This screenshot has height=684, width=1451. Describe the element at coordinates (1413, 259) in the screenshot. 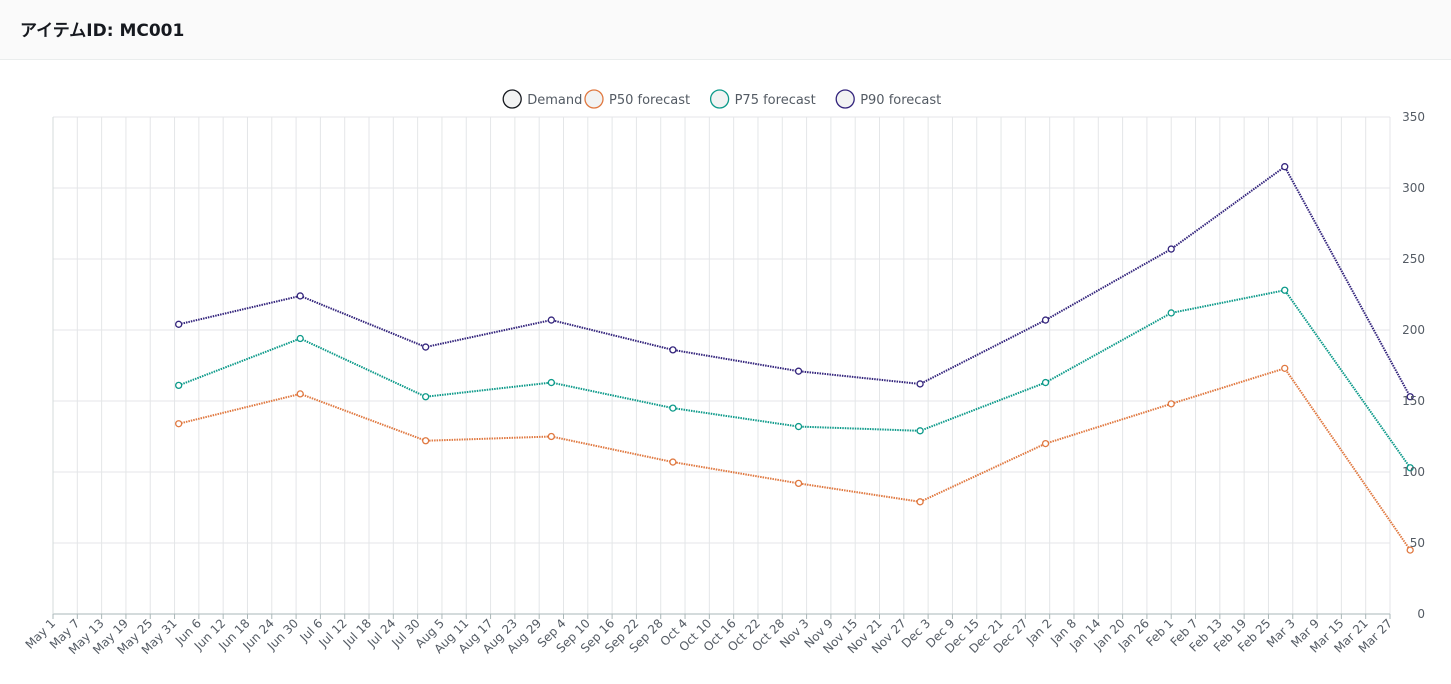

I see `y-tick-label: 250` at that location.